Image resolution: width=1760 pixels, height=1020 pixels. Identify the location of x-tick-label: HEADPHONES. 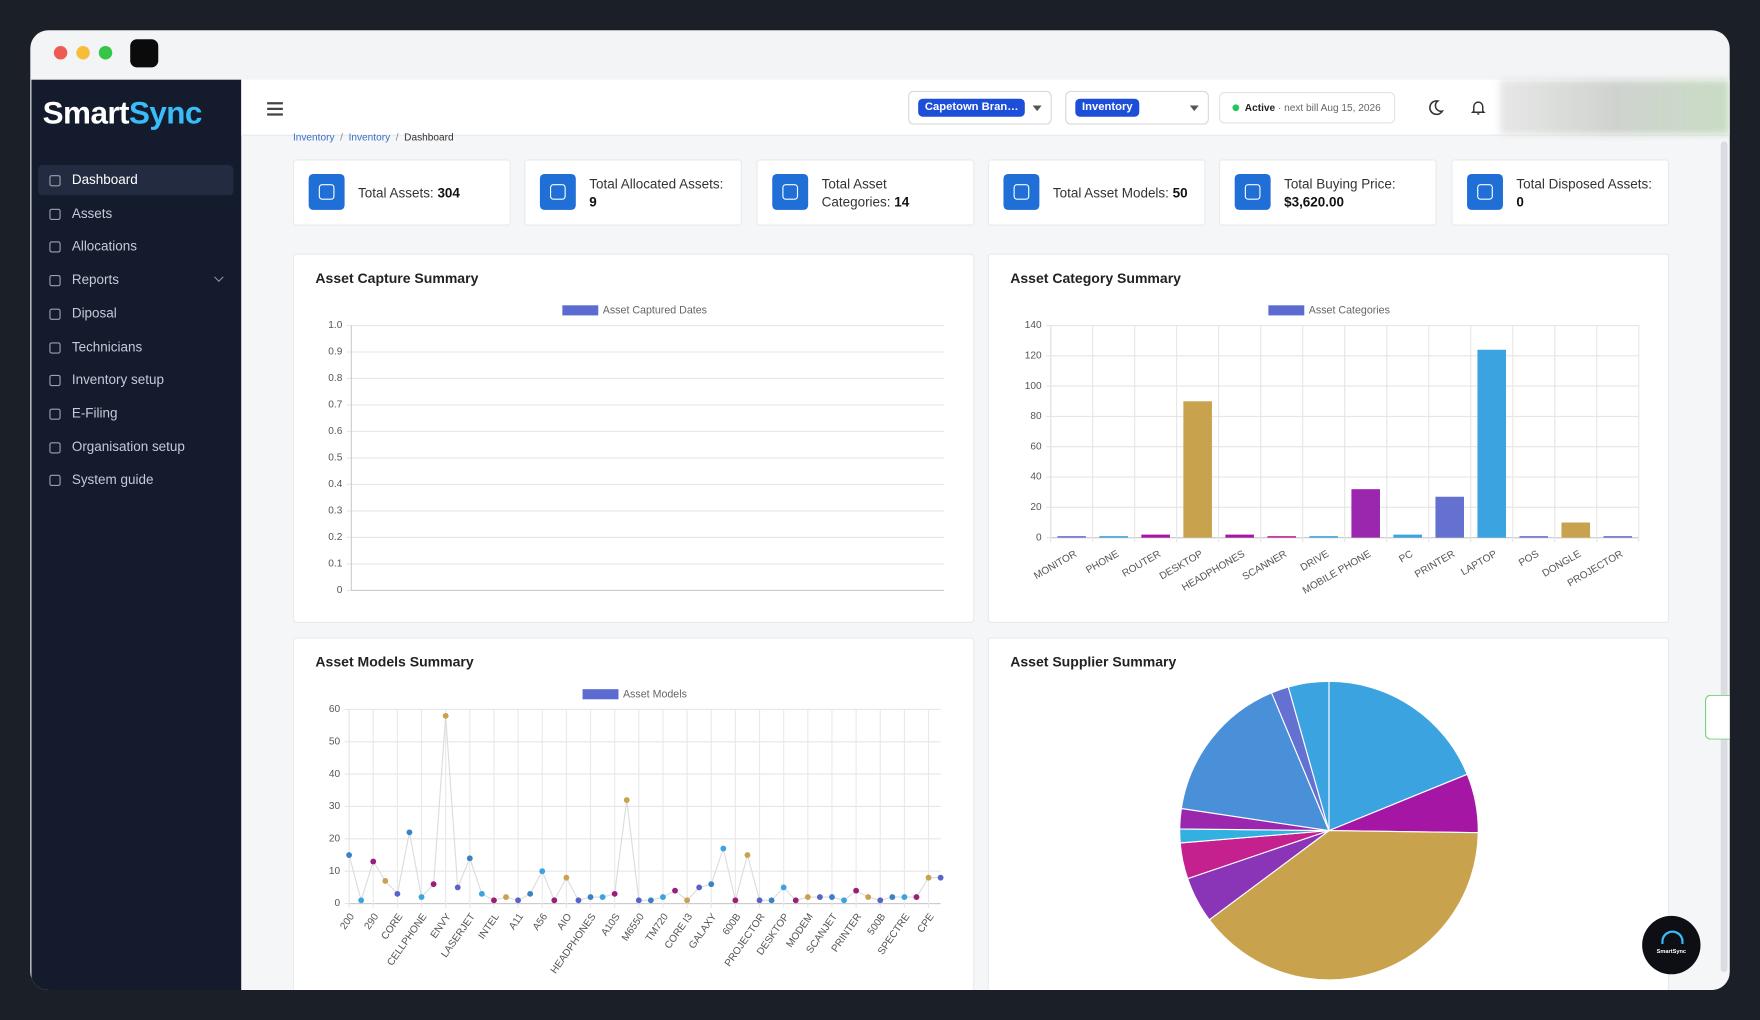
(574, 944).